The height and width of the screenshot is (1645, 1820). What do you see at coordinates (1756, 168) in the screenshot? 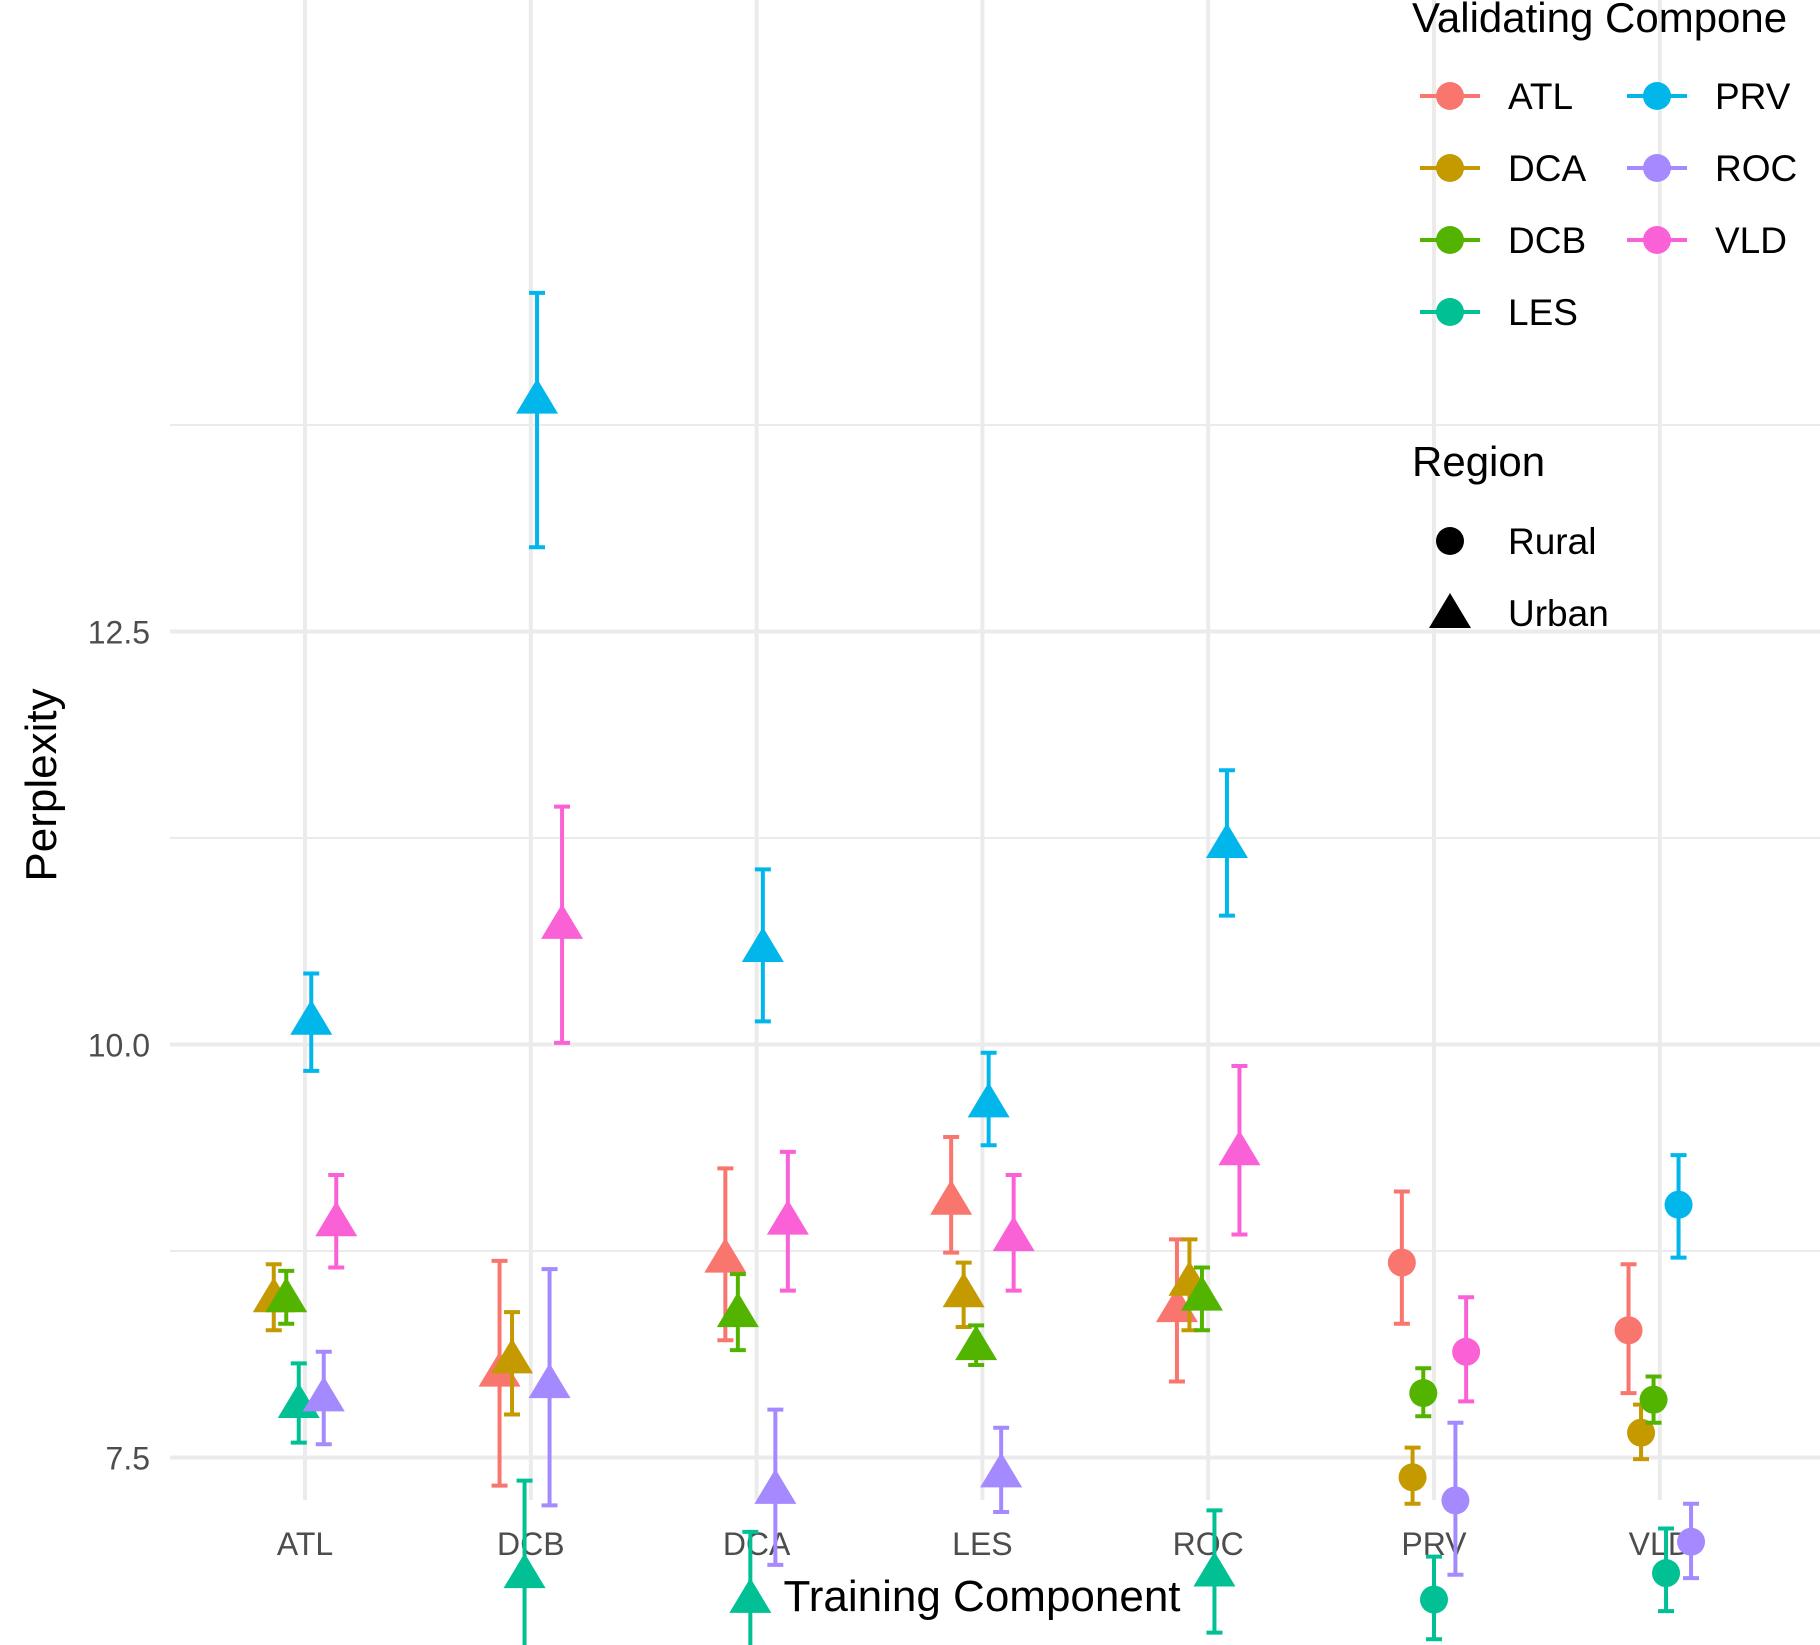
I see `legend-label: ROC` at bounding box center [1756, 168].